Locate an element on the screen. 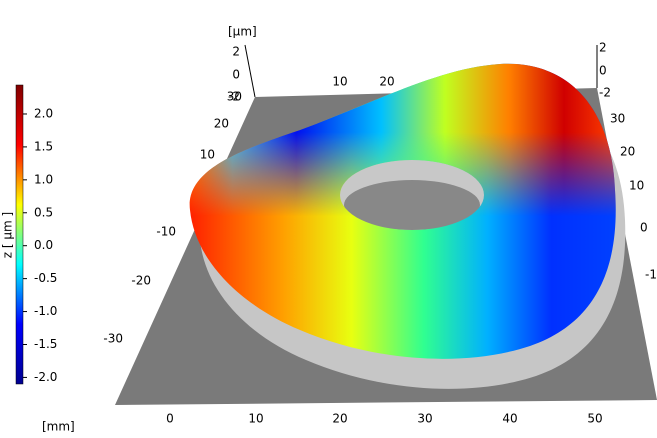 This screenshot has height=438, width=657. axis-tick-label: -30 is located at coordinates (113, 339).